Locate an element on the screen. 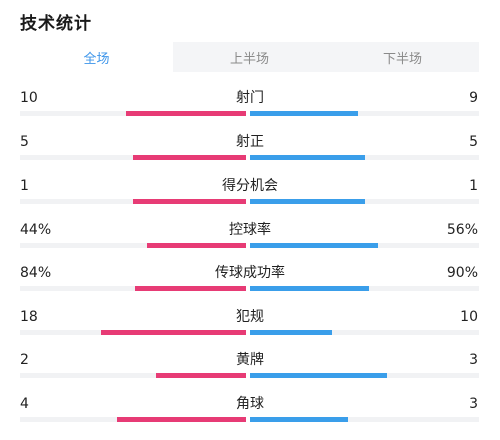  stat-label: 角球 is located at coordinates (250, 404).